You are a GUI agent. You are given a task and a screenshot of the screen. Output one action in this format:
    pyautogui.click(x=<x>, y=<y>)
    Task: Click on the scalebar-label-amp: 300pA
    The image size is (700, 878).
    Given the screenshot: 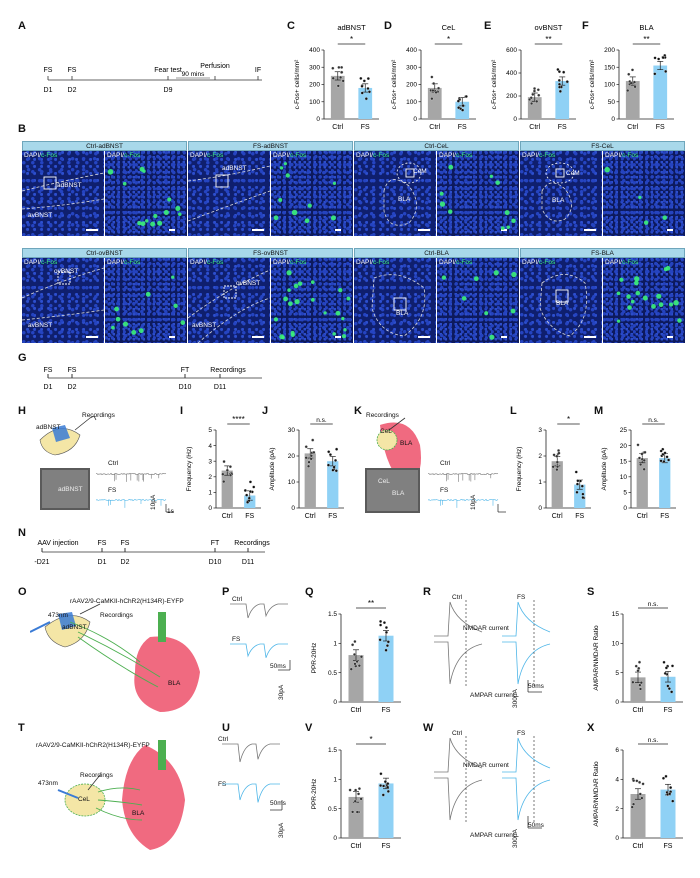 What is the action you would take?
    pyautogui.click(x=515, y=838)
    